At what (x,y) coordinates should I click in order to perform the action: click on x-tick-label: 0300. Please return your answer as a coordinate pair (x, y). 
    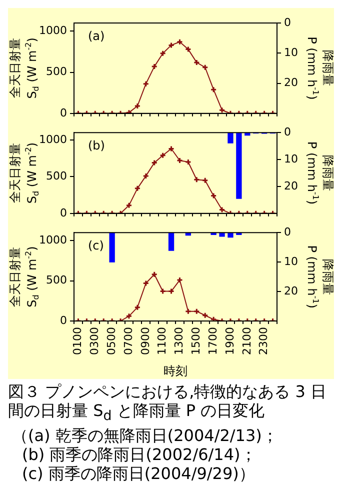
    Looking at the image, I should click on (95, 341).